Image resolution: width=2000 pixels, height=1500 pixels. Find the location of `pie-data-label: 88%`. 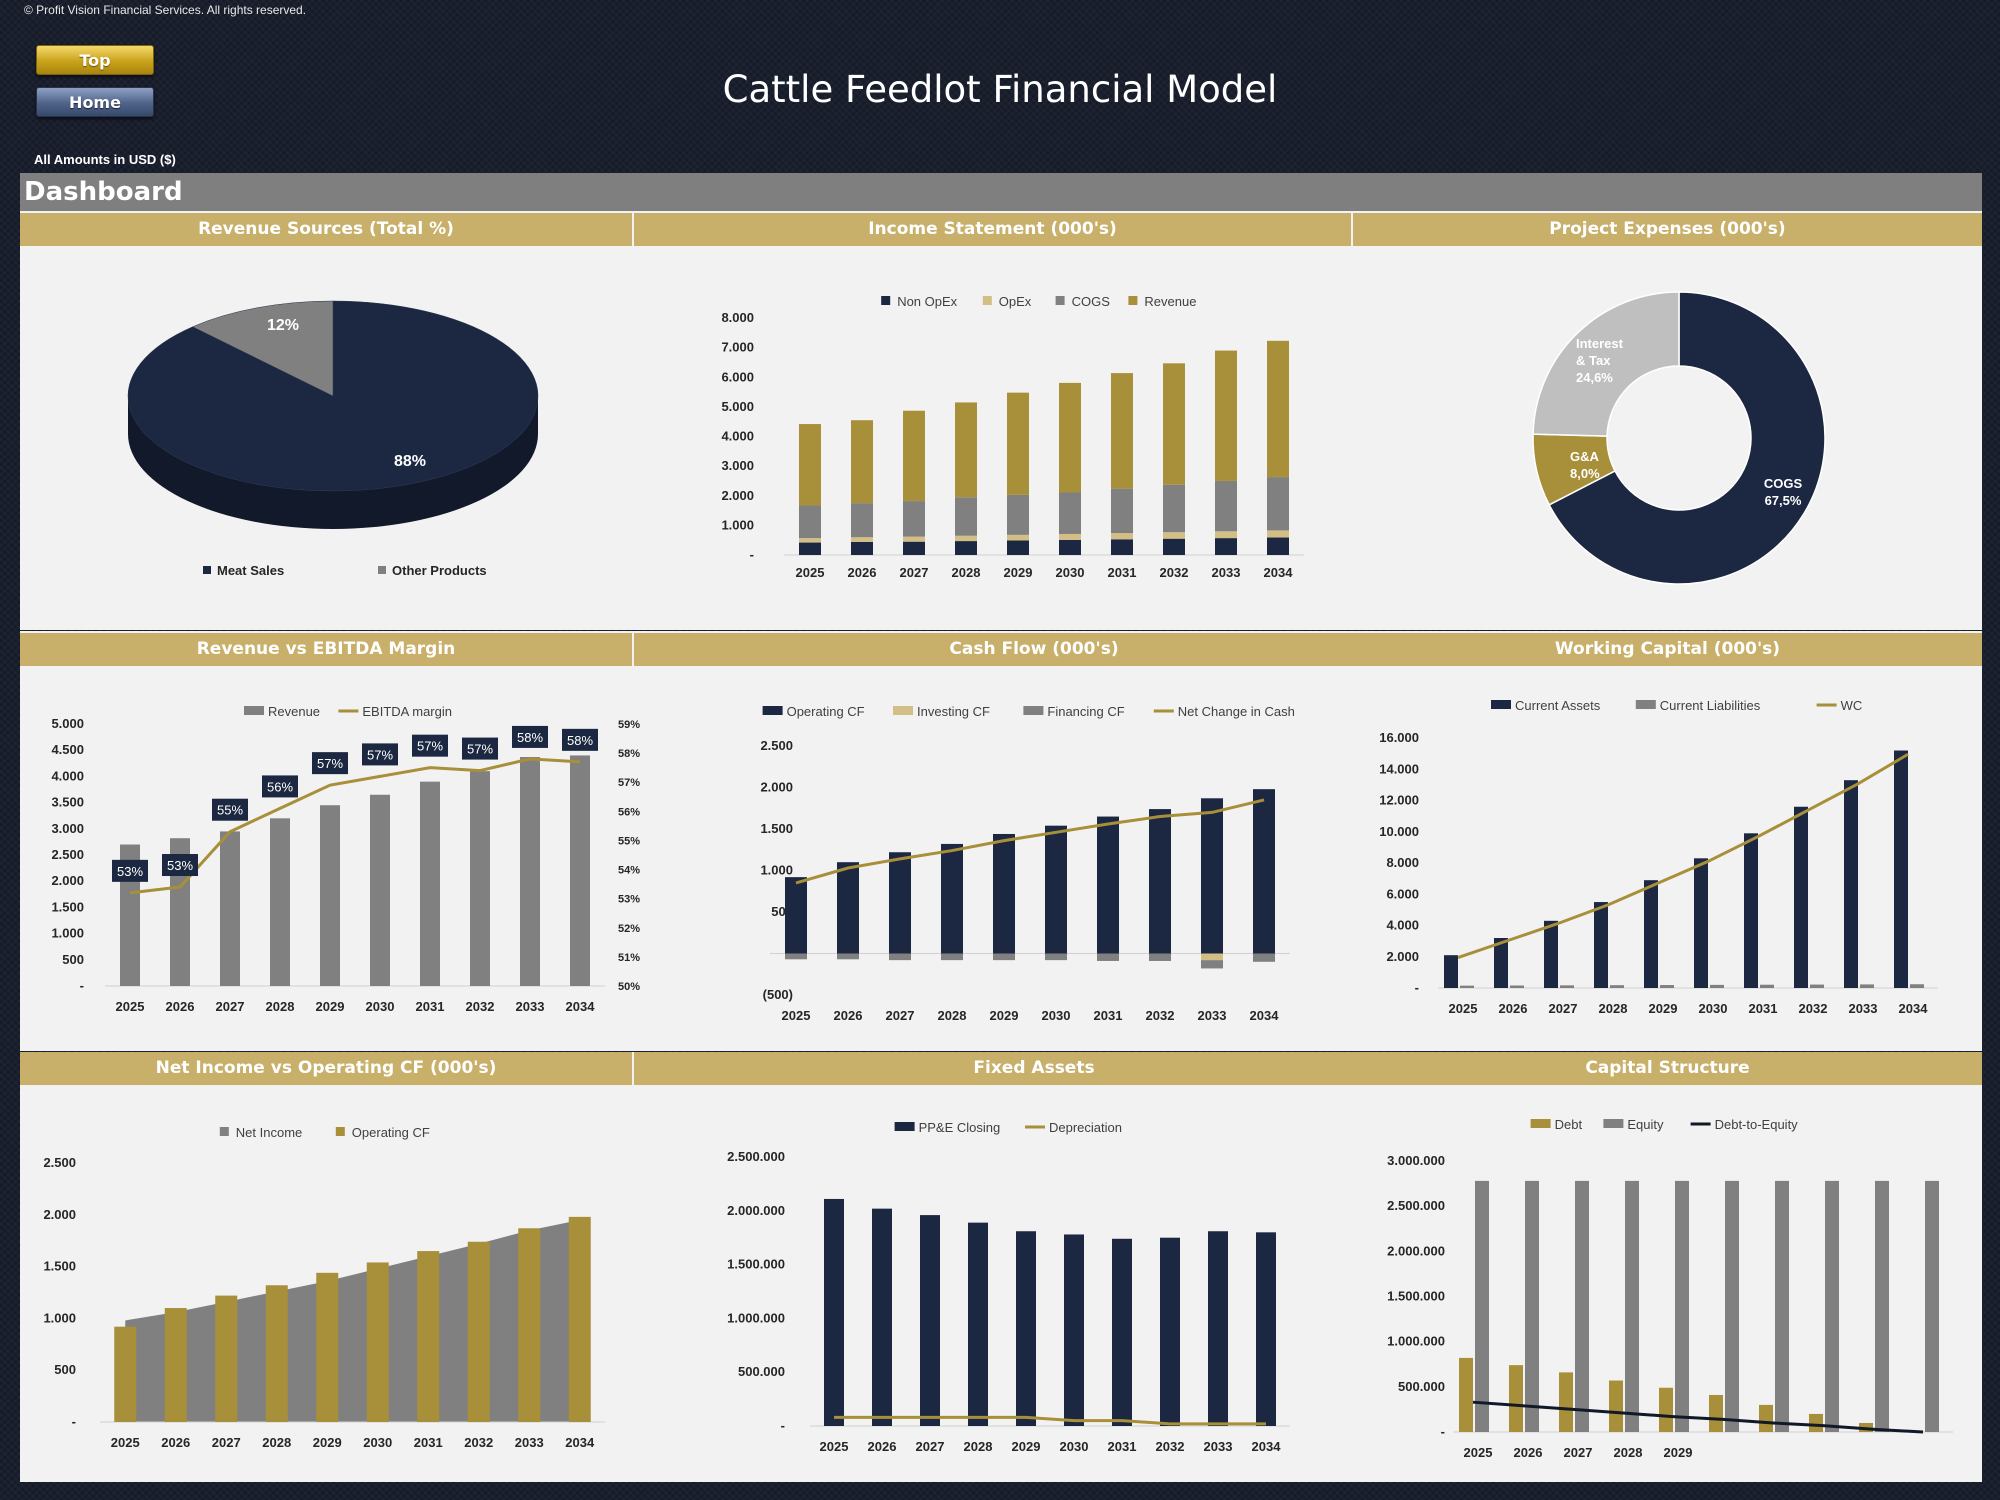

pie-data-label: 88% is located at coordinates (410, 461).